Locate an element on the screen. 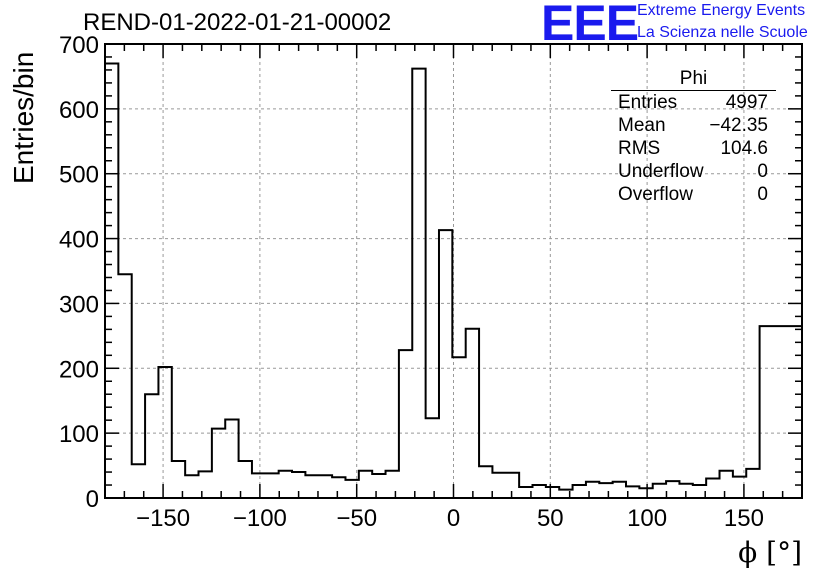 This screenshot has width=836, height=572. stats-row-mean: Mean −42.35 is located at coordinates (693, 125).